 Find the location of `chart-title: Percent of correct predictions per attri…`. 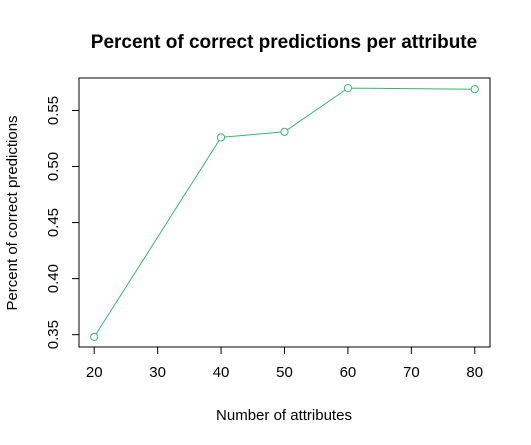

chart-title: Percent of correct predictions per attri… is located at coordinates (284, 42).